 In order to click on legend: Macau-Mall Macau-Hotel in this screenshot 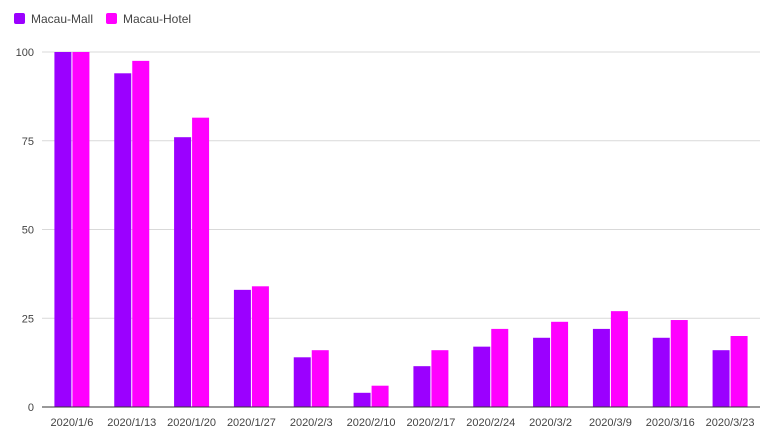, I will do `click(102, 19)`.